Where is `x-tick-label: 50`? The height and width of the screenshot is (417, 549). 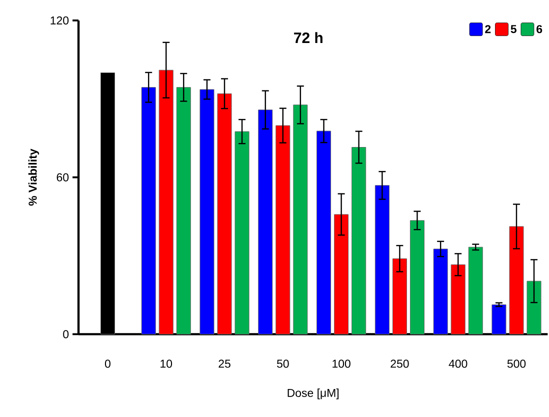 x-tick-label: 50 is located at coordinates (282, 364).